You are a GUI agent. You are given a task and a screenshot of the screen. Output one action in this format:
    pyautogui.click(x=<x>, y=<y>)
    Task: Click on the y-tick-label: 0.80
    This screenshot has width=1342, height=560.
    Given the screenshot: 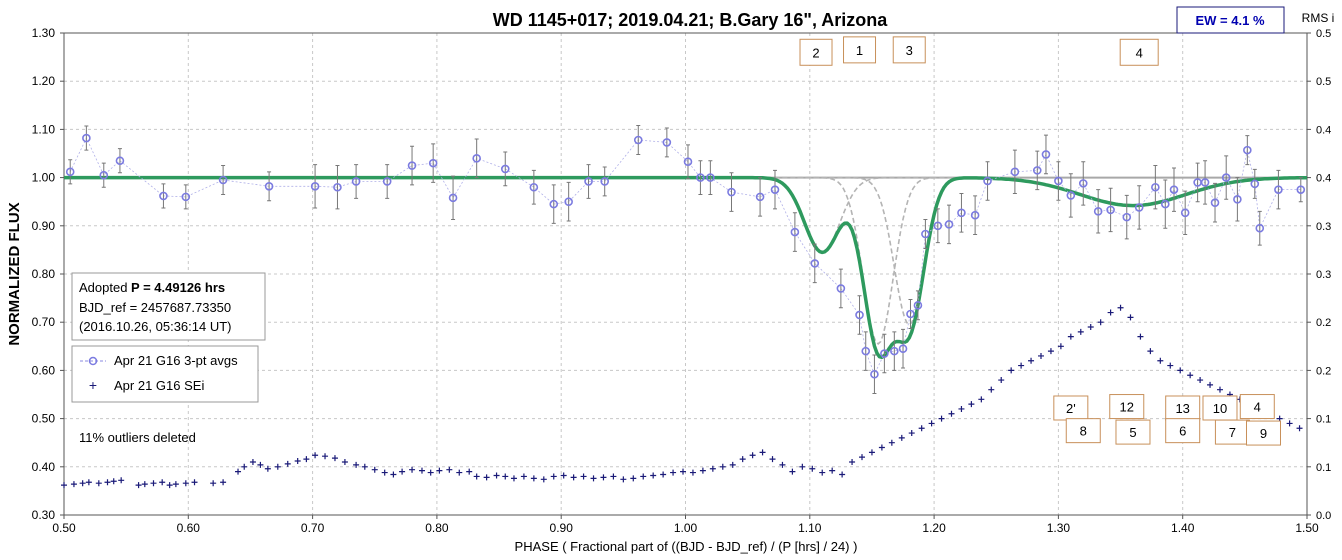 What is the action you would take?
    pyautogui.click(x=44, y=274)
    